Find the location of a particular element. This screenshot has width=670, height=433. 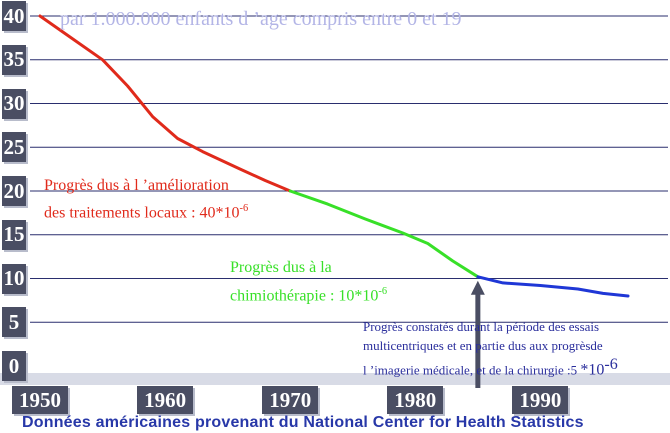

arrow-indicator is located at coordinates (477, 334).